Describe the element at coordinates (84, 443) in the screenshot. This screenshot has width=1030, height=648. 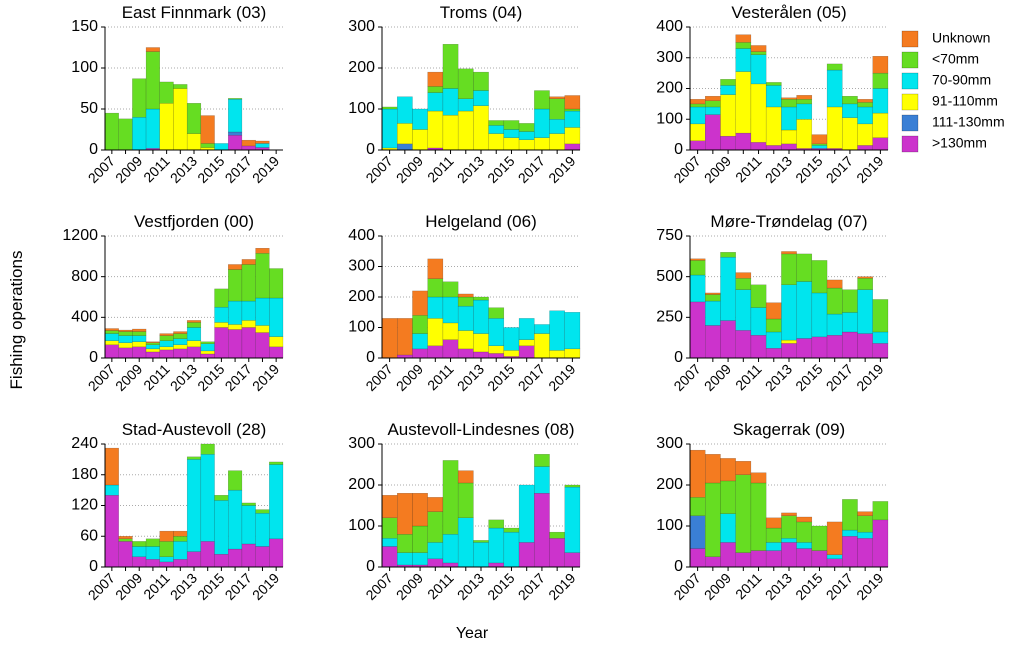
I see `y-tick-label: 240` at that location.